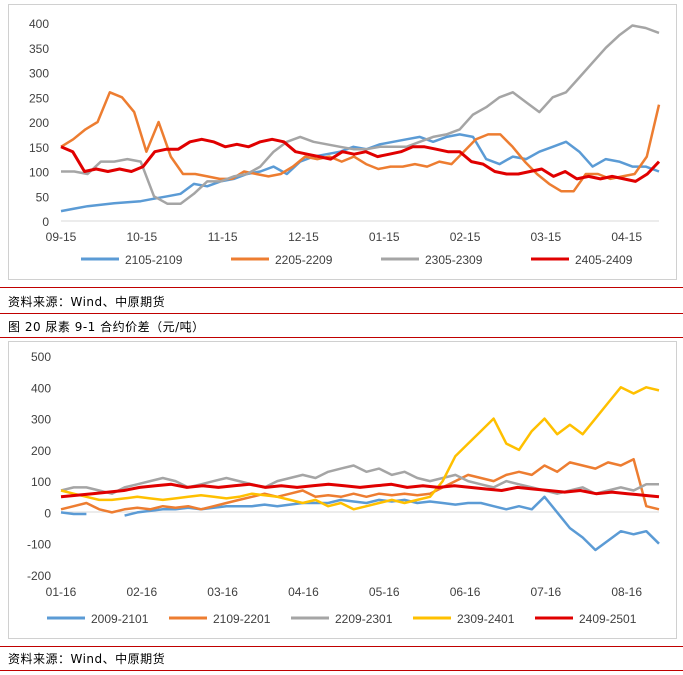  I want to click on legend-label: 2409-2501, so click(608, 619).